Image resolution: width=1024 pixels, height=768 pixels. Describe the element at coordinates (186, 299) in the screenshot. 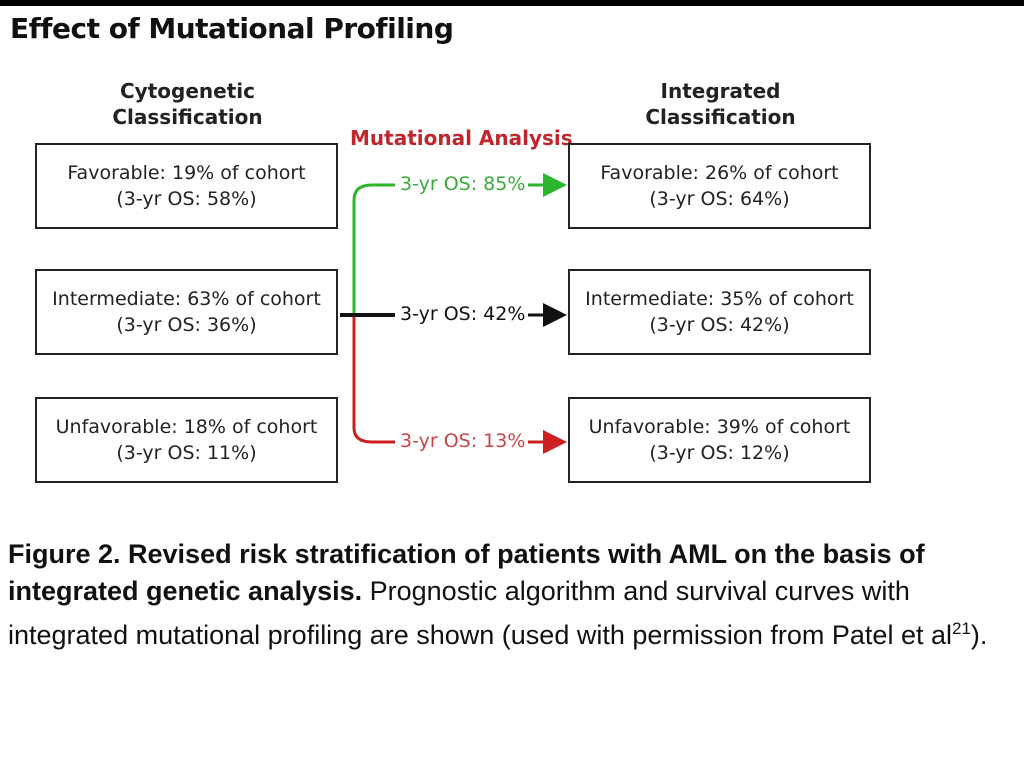

I see `box-text: Intermediate: 63% of cohort` at that location.